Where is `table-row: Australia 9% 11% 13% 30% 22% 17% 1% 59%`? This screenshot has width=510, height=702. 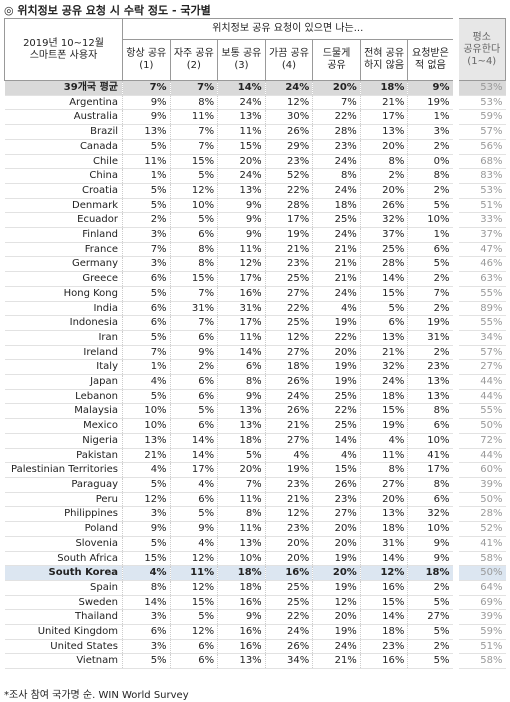 table-row: Australia 9% 11% 13% 30% 22% 17% 1% 59% is located at coordinates (255, 117).